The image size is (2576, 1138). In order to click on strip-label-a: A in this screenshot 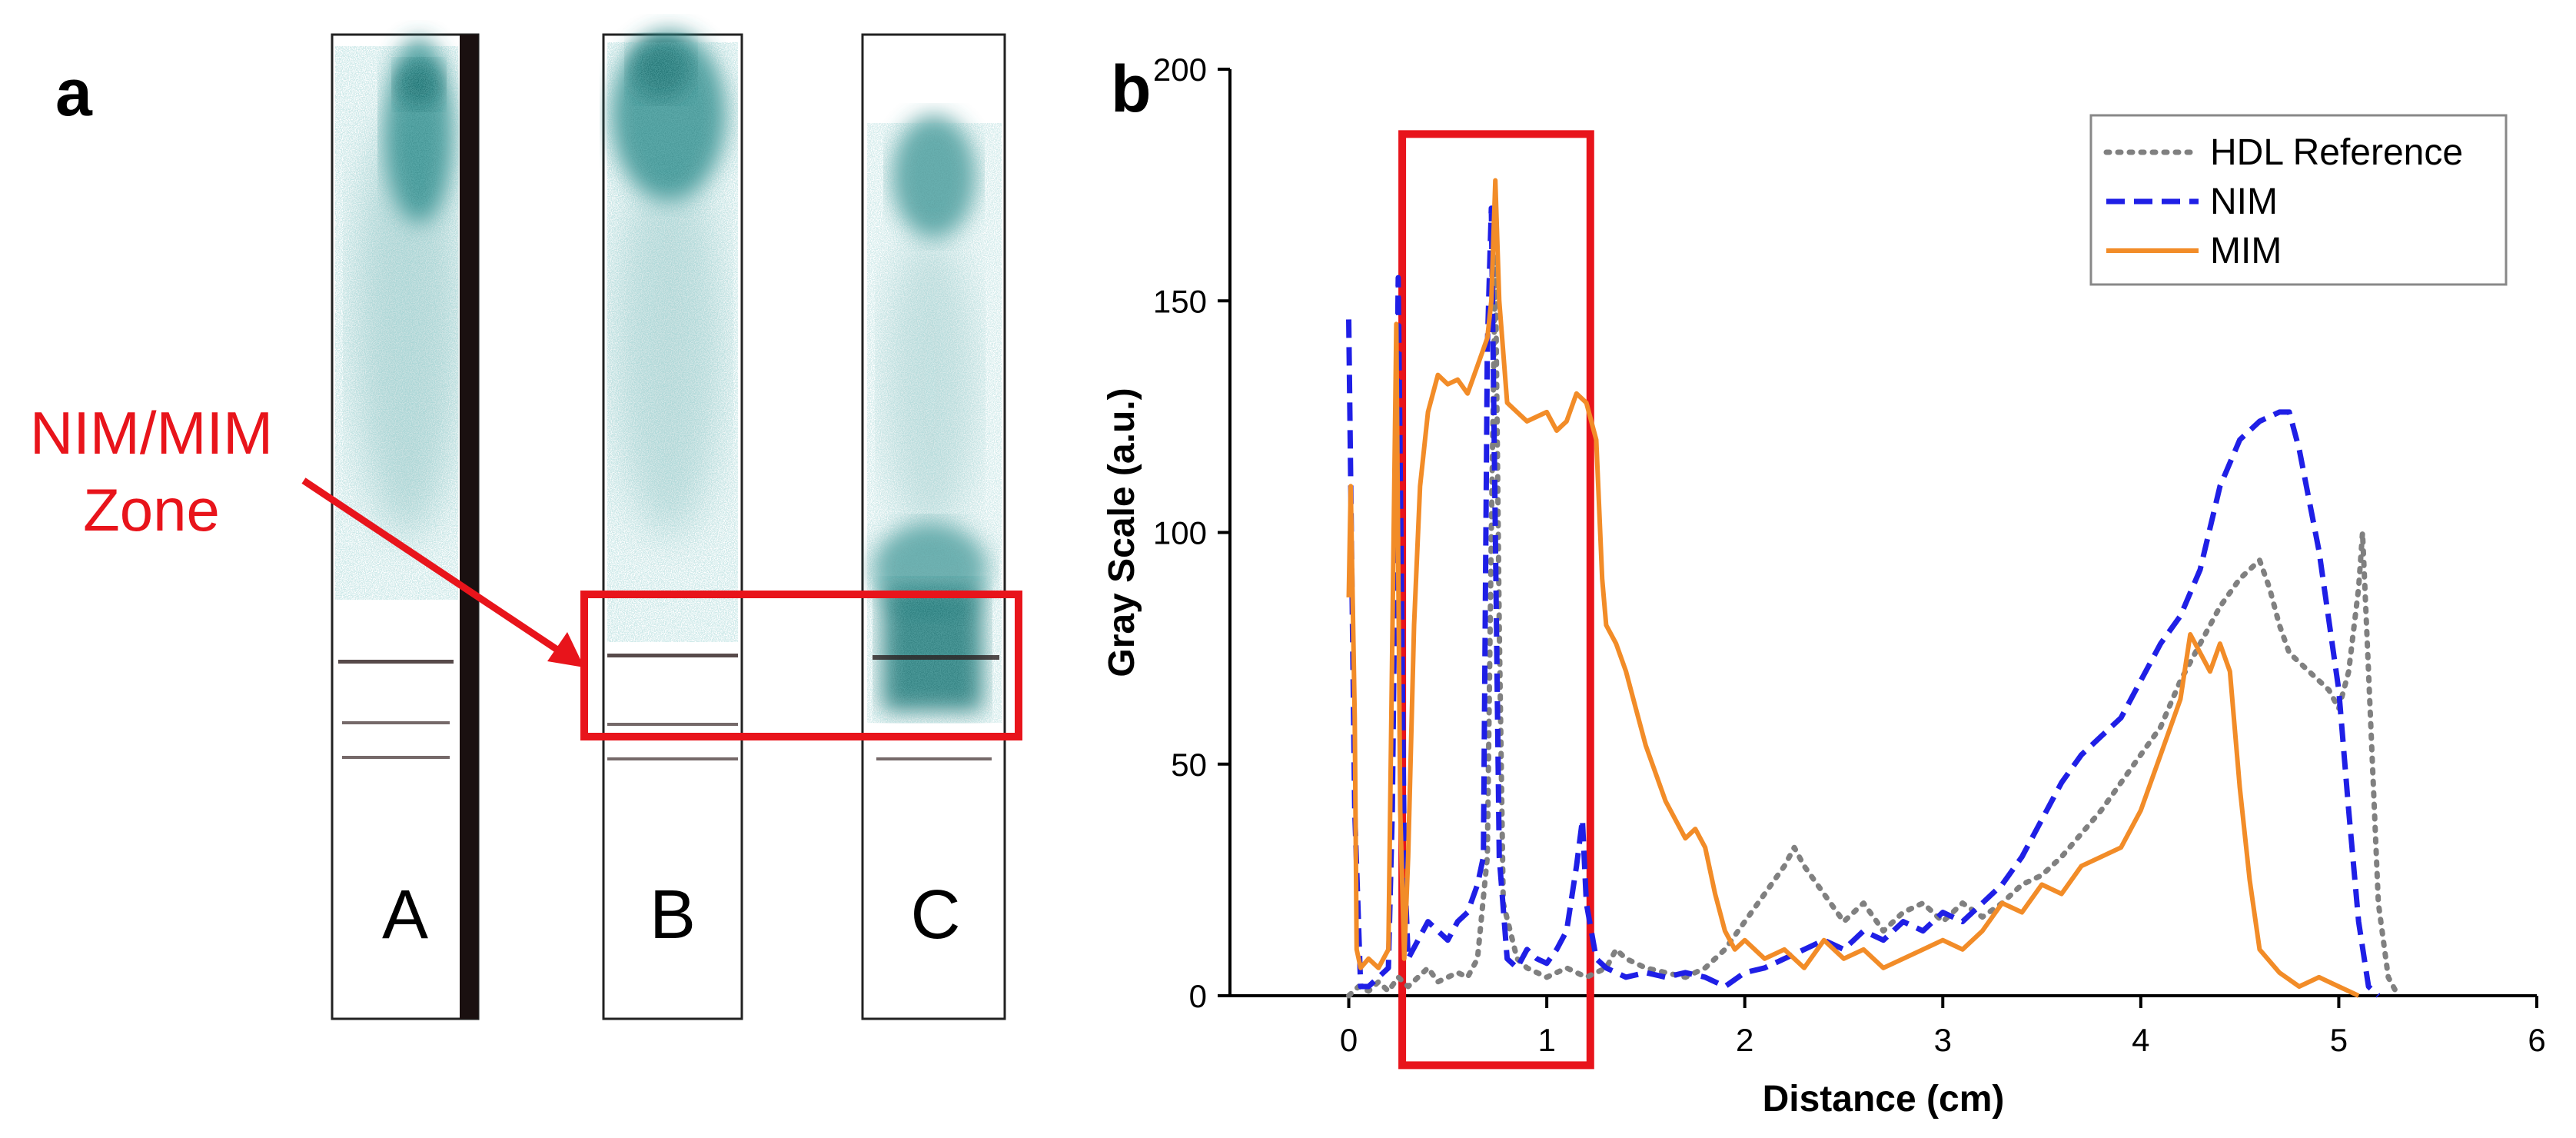, I will do `click(405, 915)`.